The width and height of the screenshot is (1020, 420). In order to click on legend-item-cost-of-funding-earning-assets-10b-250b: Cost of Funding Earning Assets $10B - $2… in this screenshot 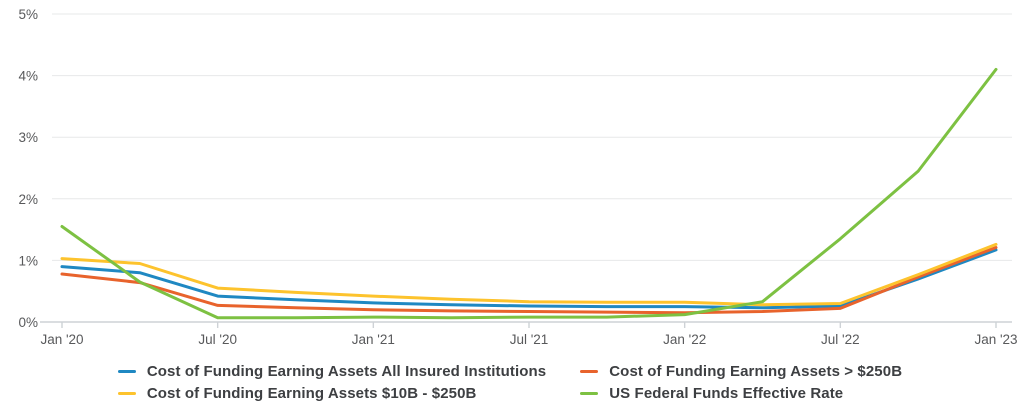, I will do `click(331, 393)`.